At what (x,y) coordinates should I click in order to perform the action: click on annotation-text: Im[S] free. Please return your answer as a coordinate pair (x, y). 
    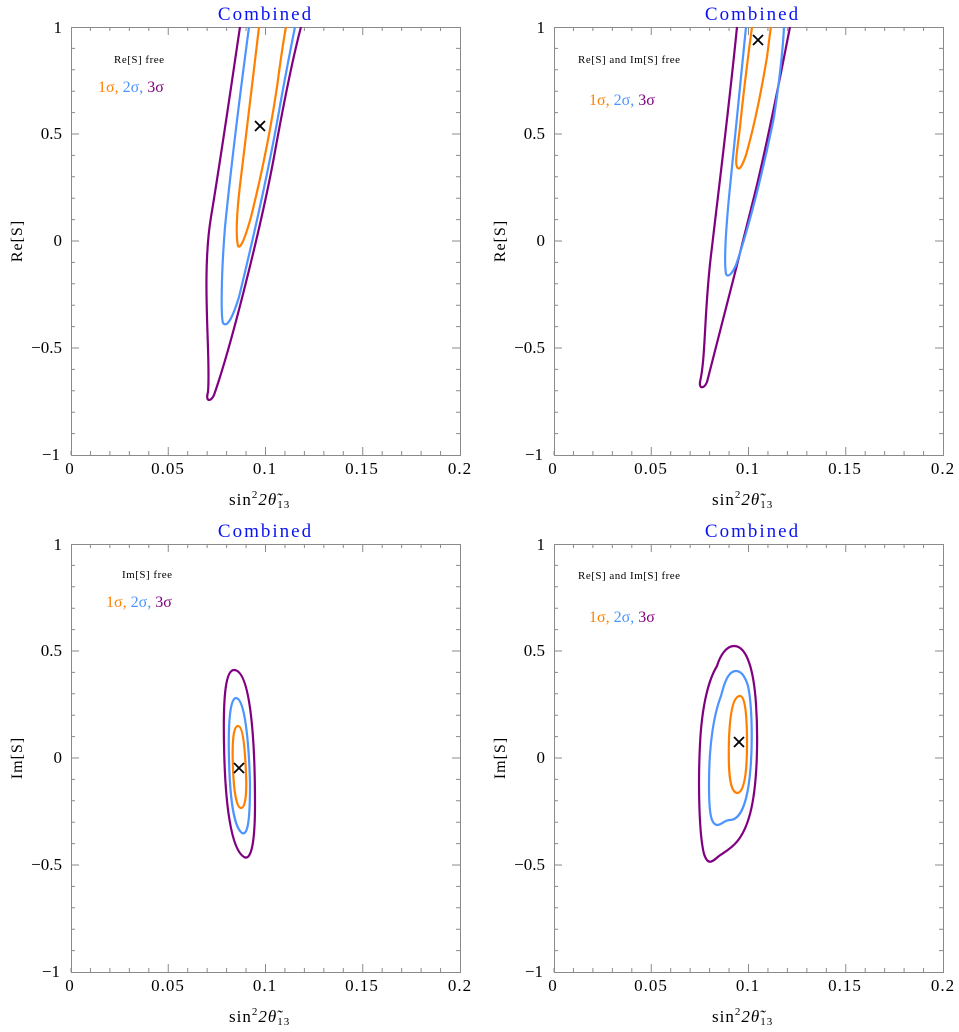
    Looking at the image, I should click on (147, 575).